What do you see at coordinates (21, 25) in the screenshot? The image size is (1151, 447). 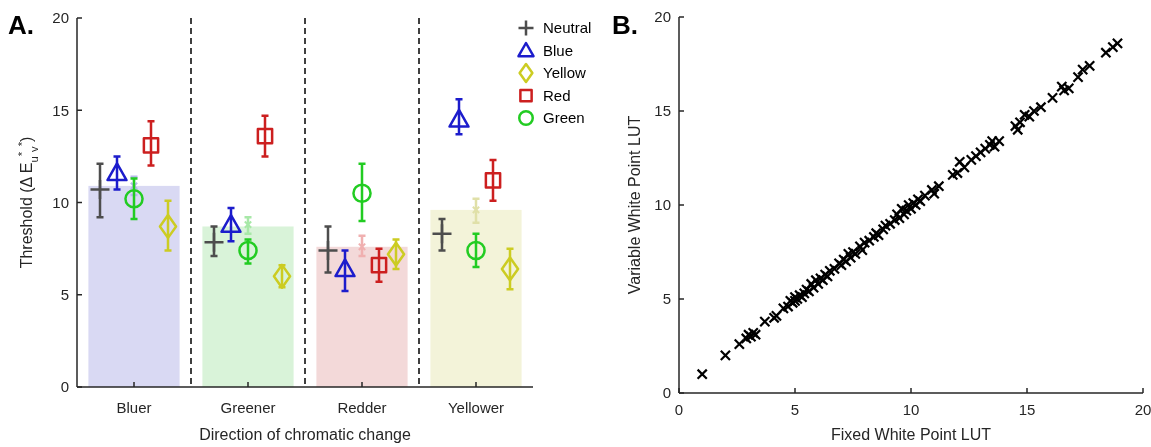 I see `chart-title: A.` at bounding box center [21, 25].